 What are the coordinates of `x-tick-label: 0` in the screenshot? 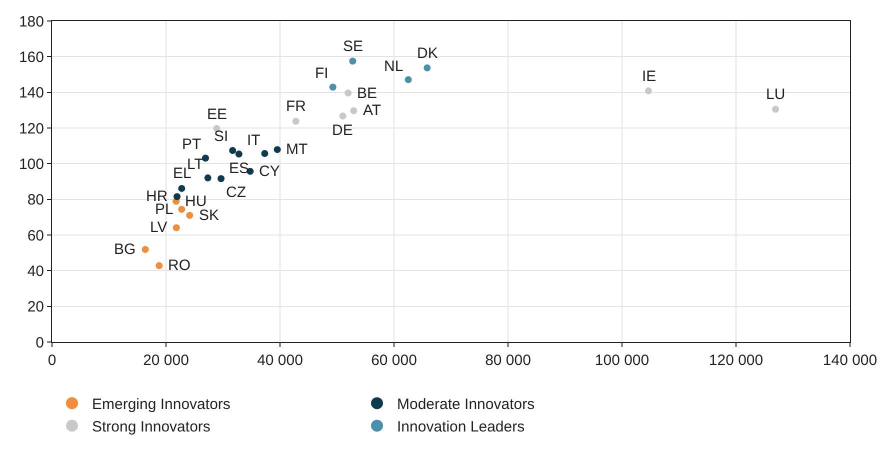 It's located at (52, 360).